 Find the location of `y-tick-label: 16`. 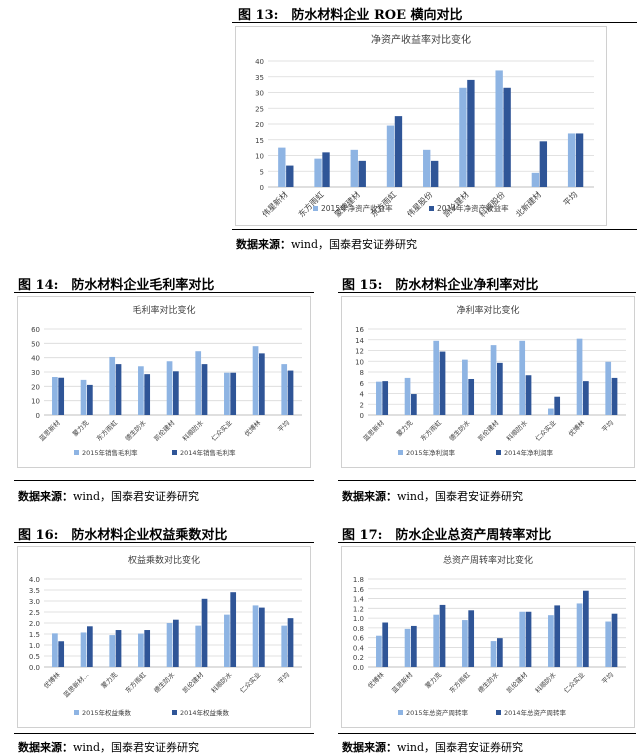

y-tick-label: 16 is located at coordinates (359, 330).